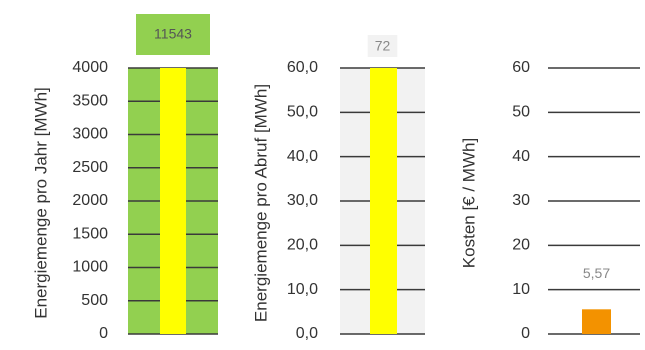  What do you see at coordinates (90, 134) in the screenshot?
I see `y-tick-label: 3000` at bounding box center [90, 134].